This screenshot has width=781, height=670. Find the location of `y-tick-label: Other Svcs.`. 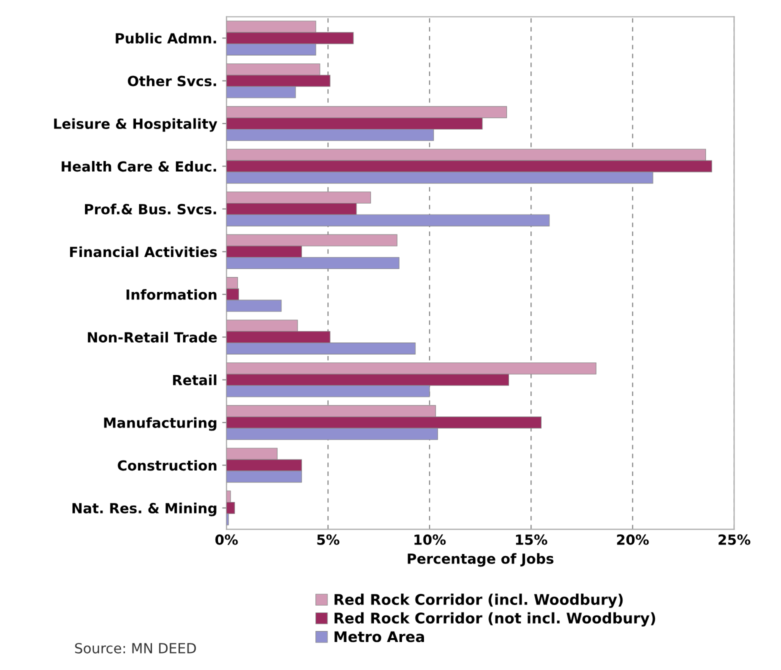

y-tick-label: Other Svcs. is located at coordinates (172, 81).